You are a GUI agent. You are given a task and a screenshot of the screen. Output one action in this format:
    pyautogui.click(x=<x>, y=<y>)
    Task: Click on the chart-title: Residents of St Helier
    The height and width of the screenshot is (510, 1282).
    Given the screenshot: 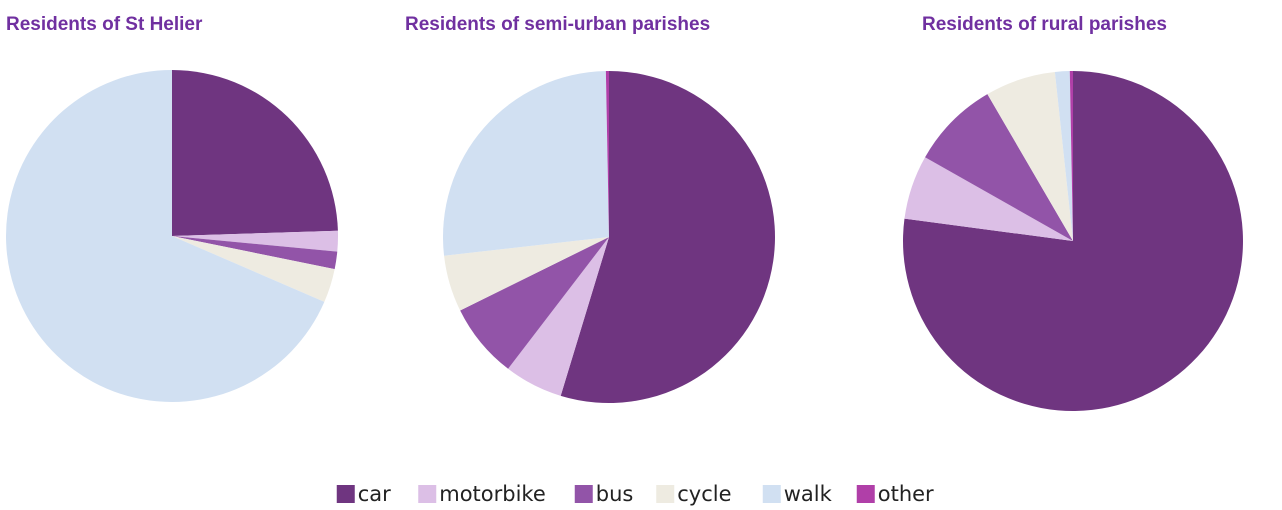 What is the action you would take?
    pyautogui.click(x=104, y=24)
    